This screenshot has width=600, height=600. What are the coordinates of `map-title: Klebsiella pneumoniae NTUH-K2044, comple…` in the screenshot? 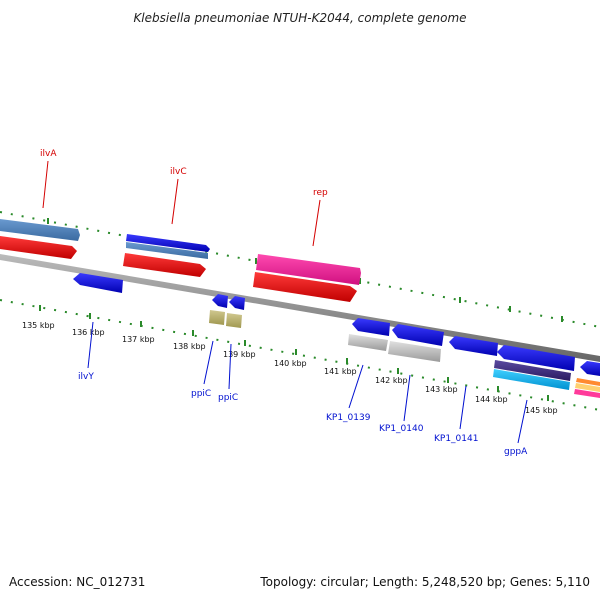 It's located at (299, 18).